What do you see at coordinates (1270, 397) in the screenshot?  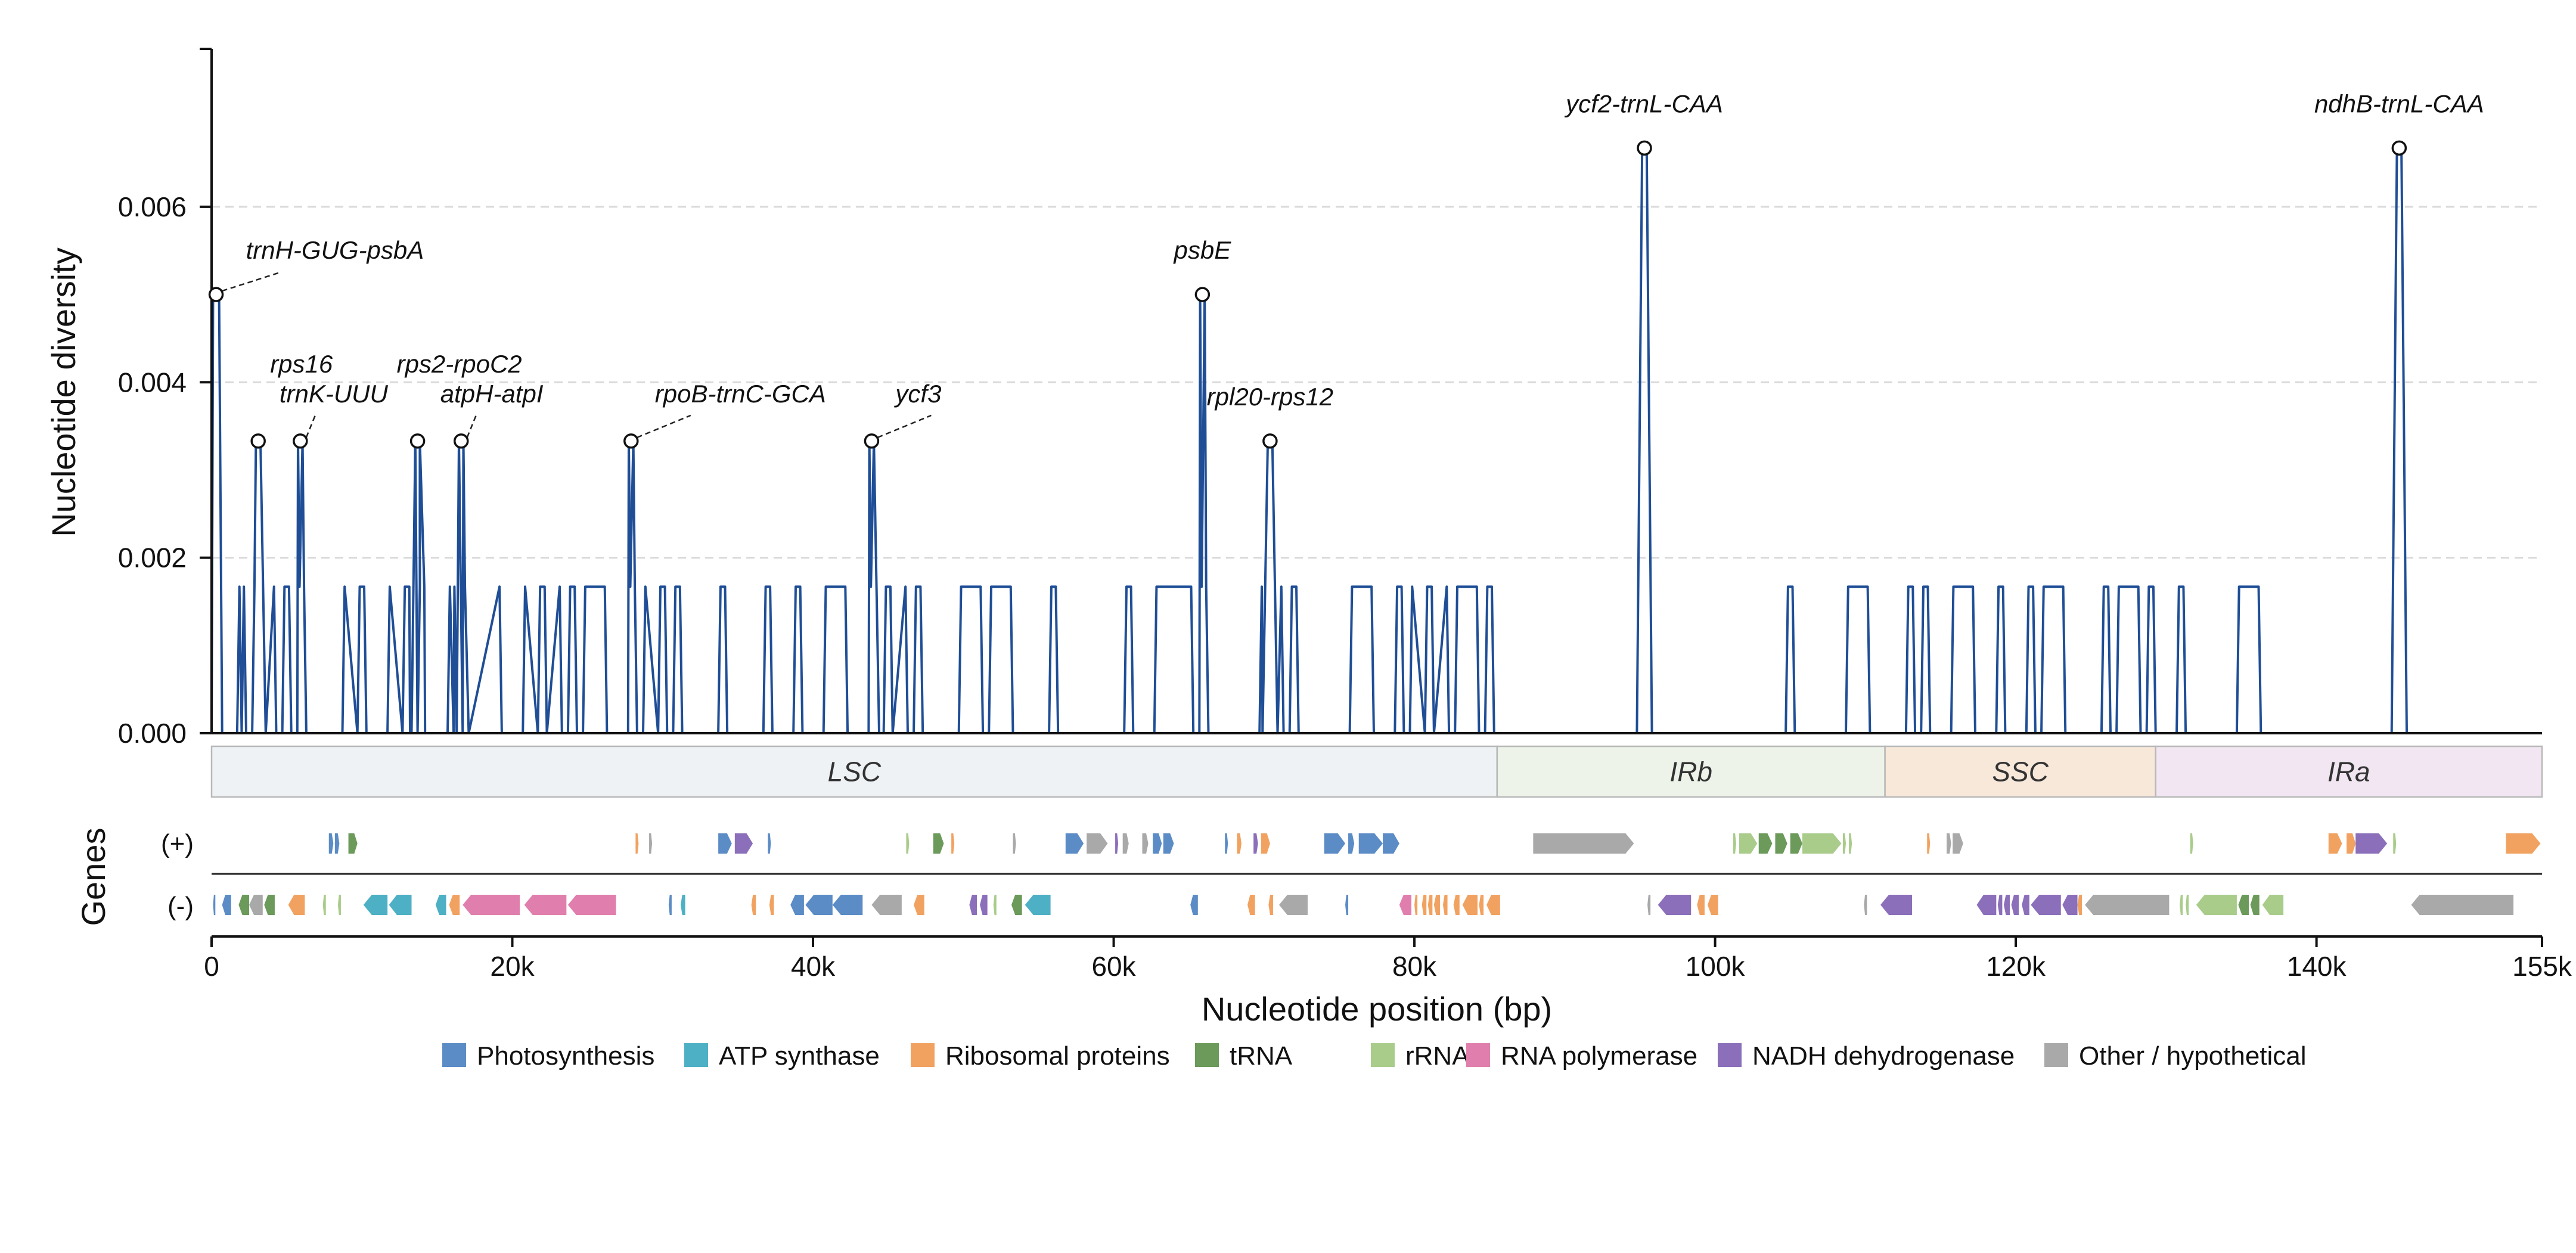 I see `peak-label: rpl20-rps12` at bounding box center [1270, 397].